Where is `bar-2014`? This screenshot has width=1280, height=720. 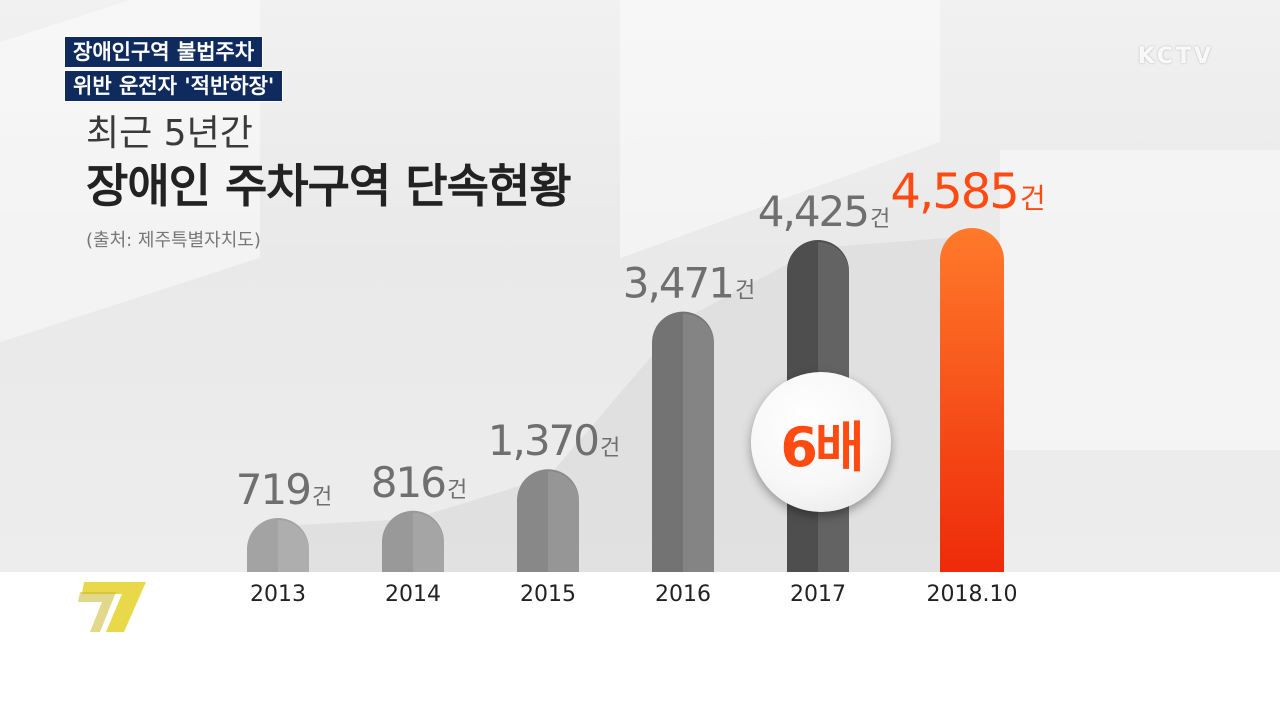
bar-2014 is located at coordinates (413, 541).